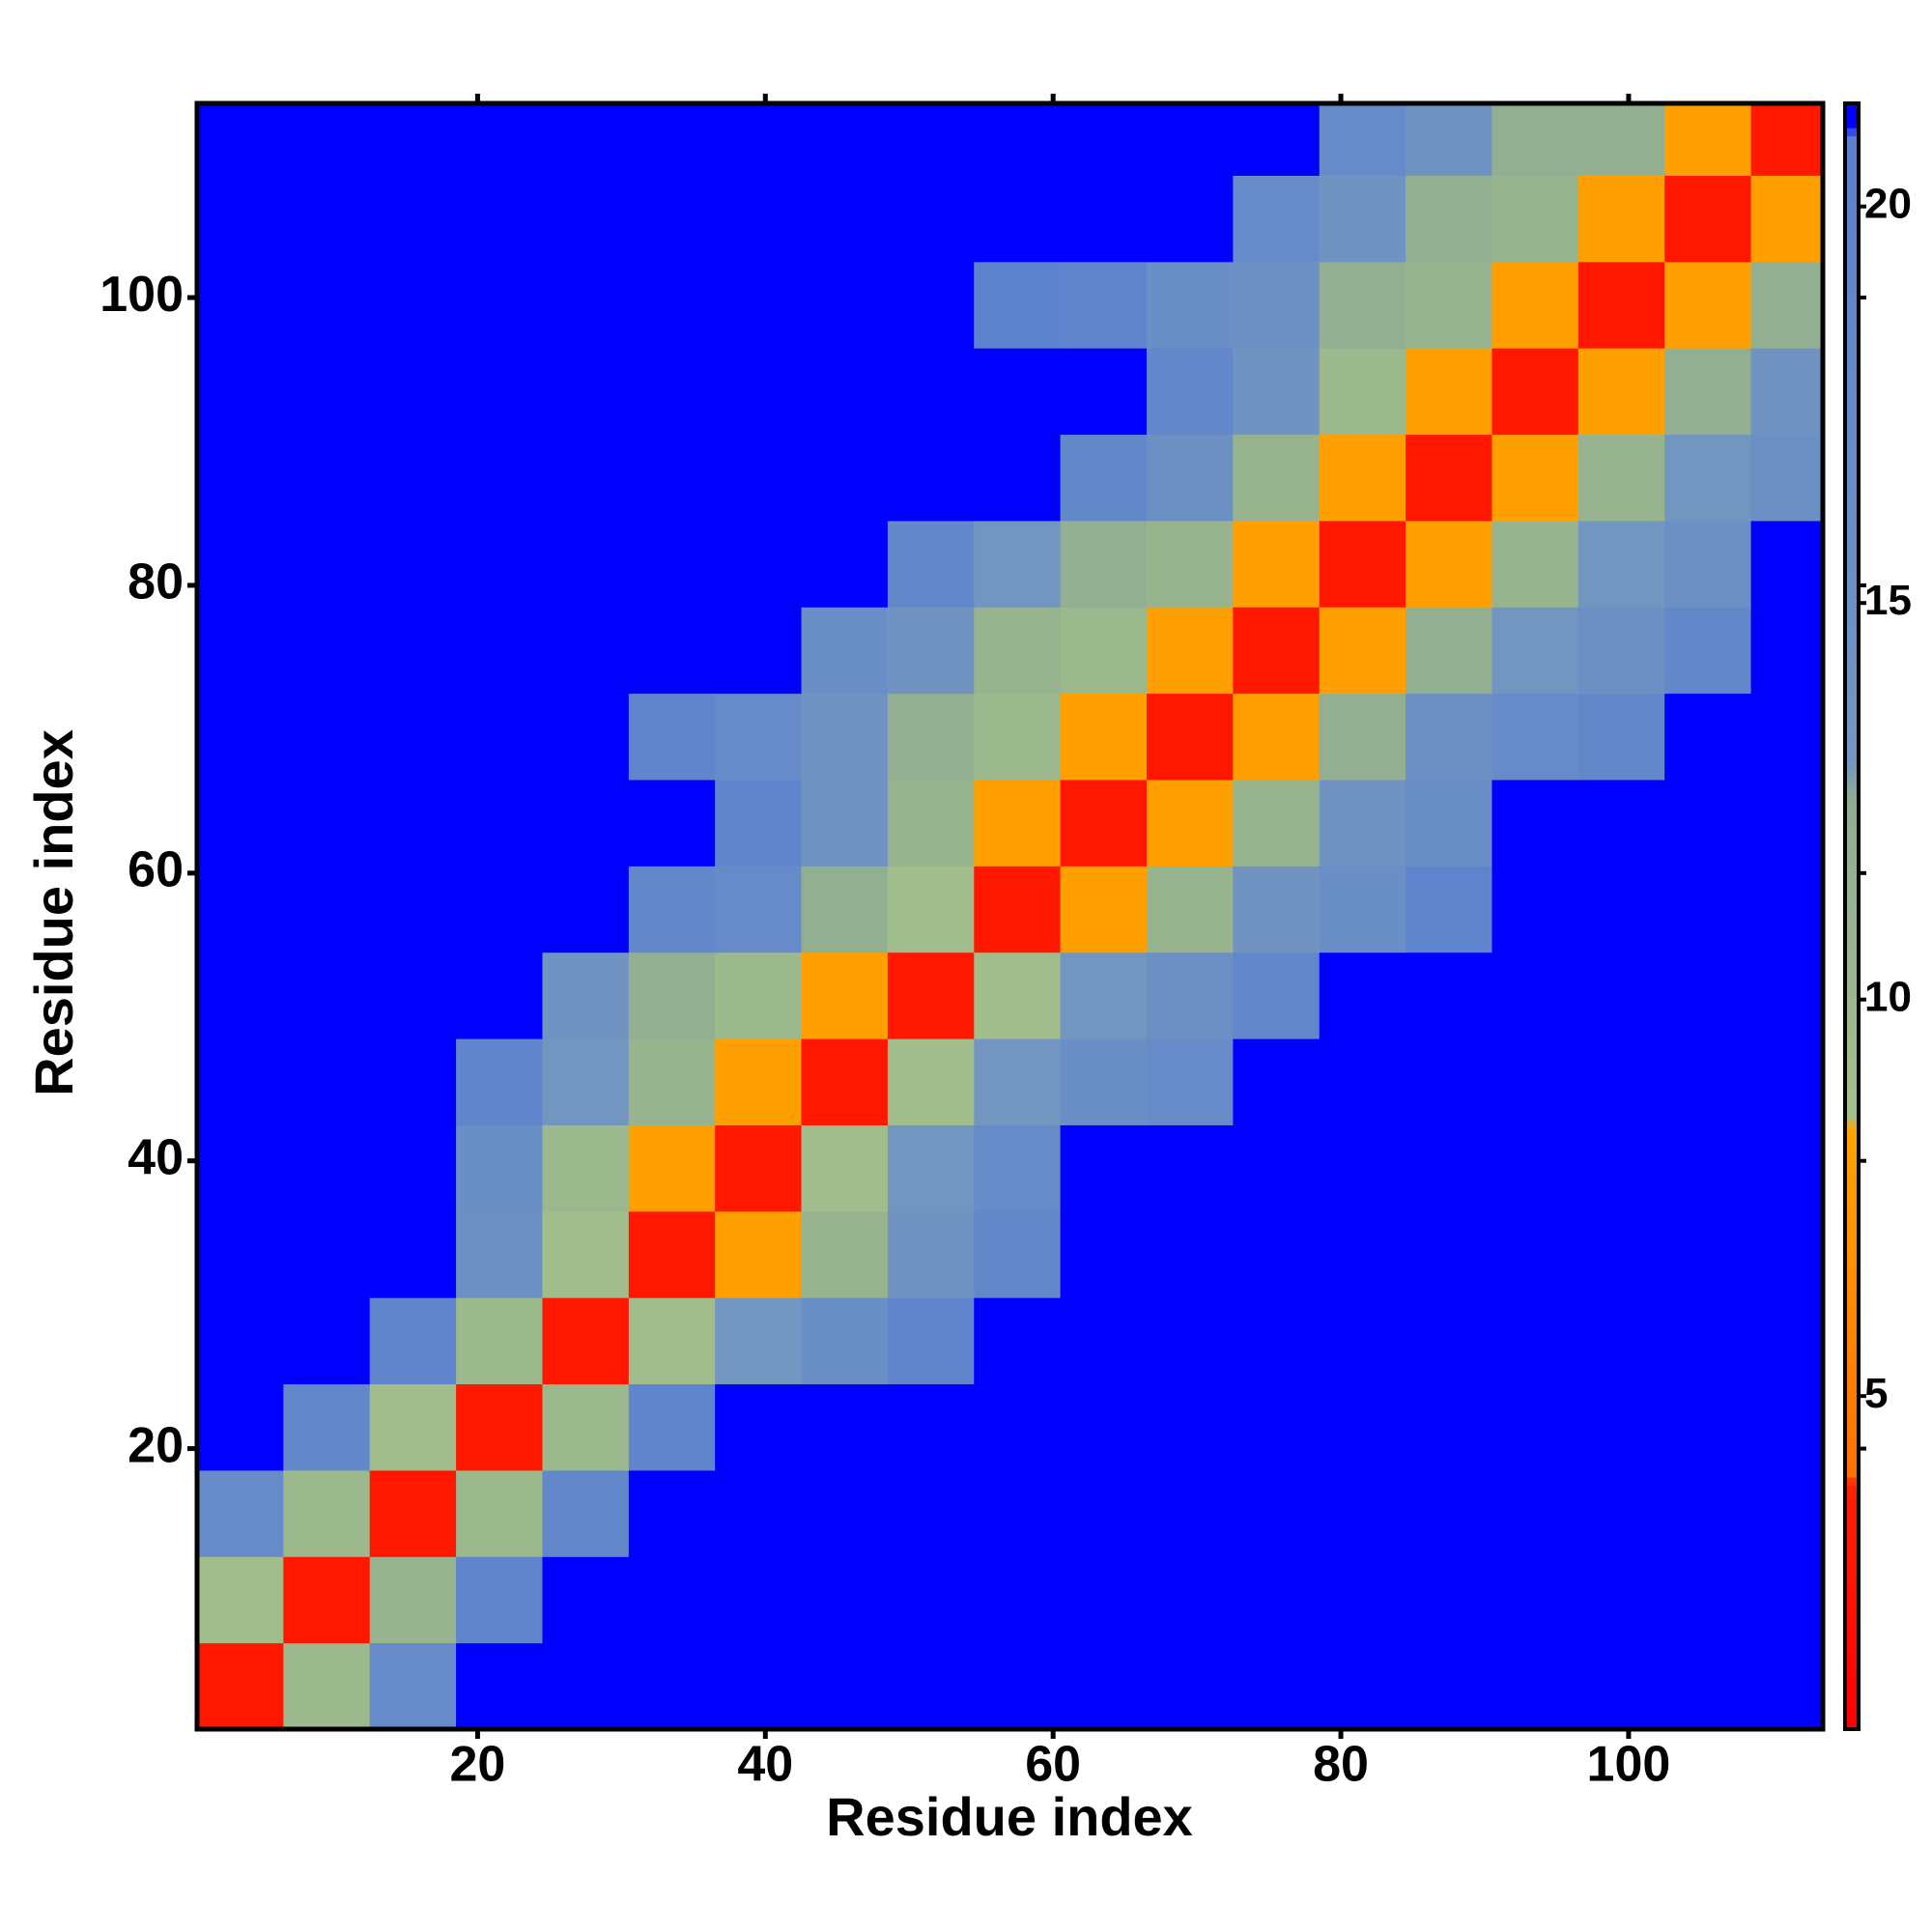 The width and height of the screenshot is (1932, 1932). Describe the element at coordinates (156, 1445) in the screenshot. I see `y-tick-label: 20` at that location.